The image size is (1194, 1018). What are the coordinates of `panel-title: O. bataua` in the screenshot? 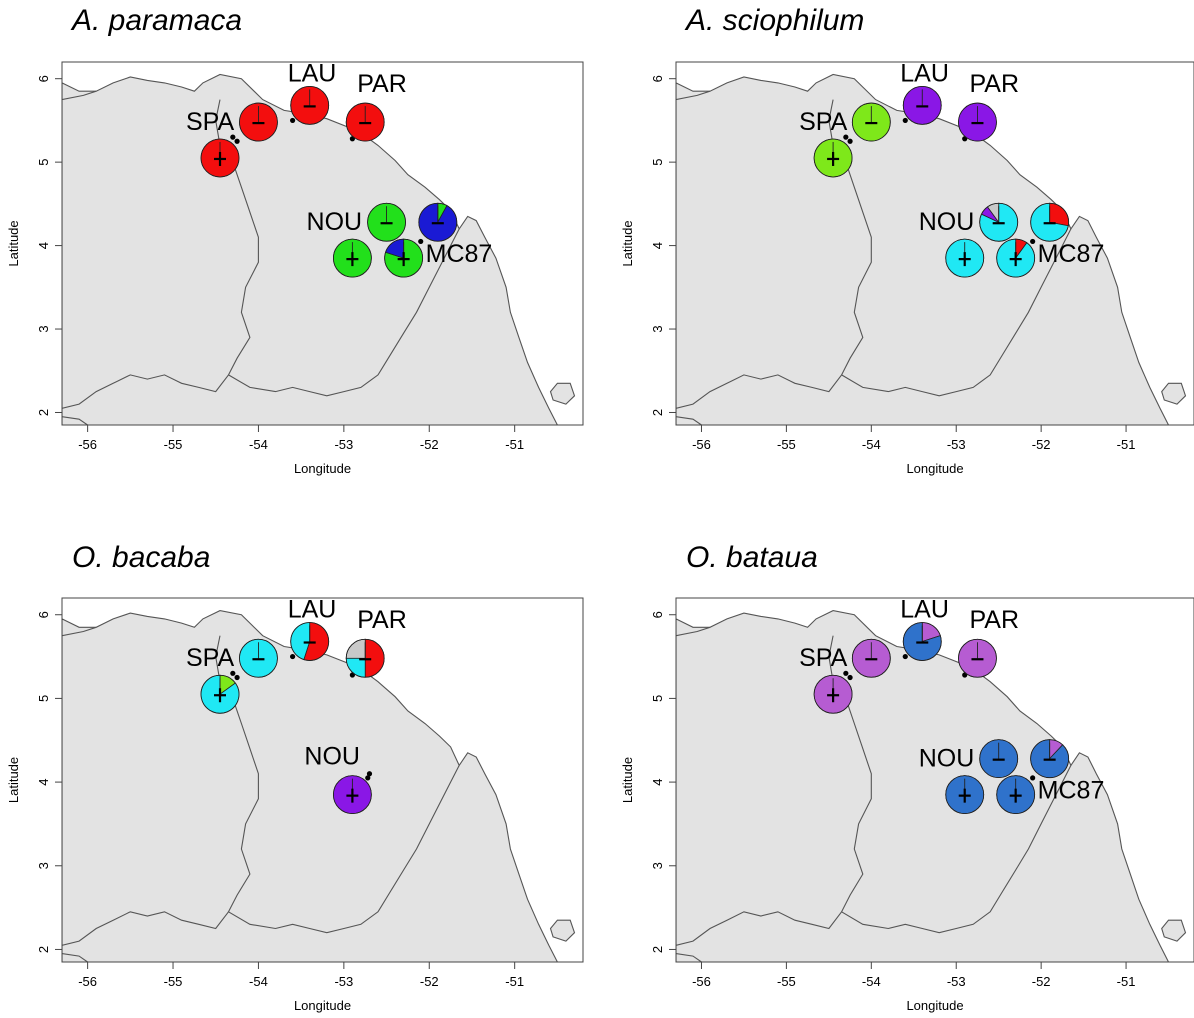 It's located at (752, 557).